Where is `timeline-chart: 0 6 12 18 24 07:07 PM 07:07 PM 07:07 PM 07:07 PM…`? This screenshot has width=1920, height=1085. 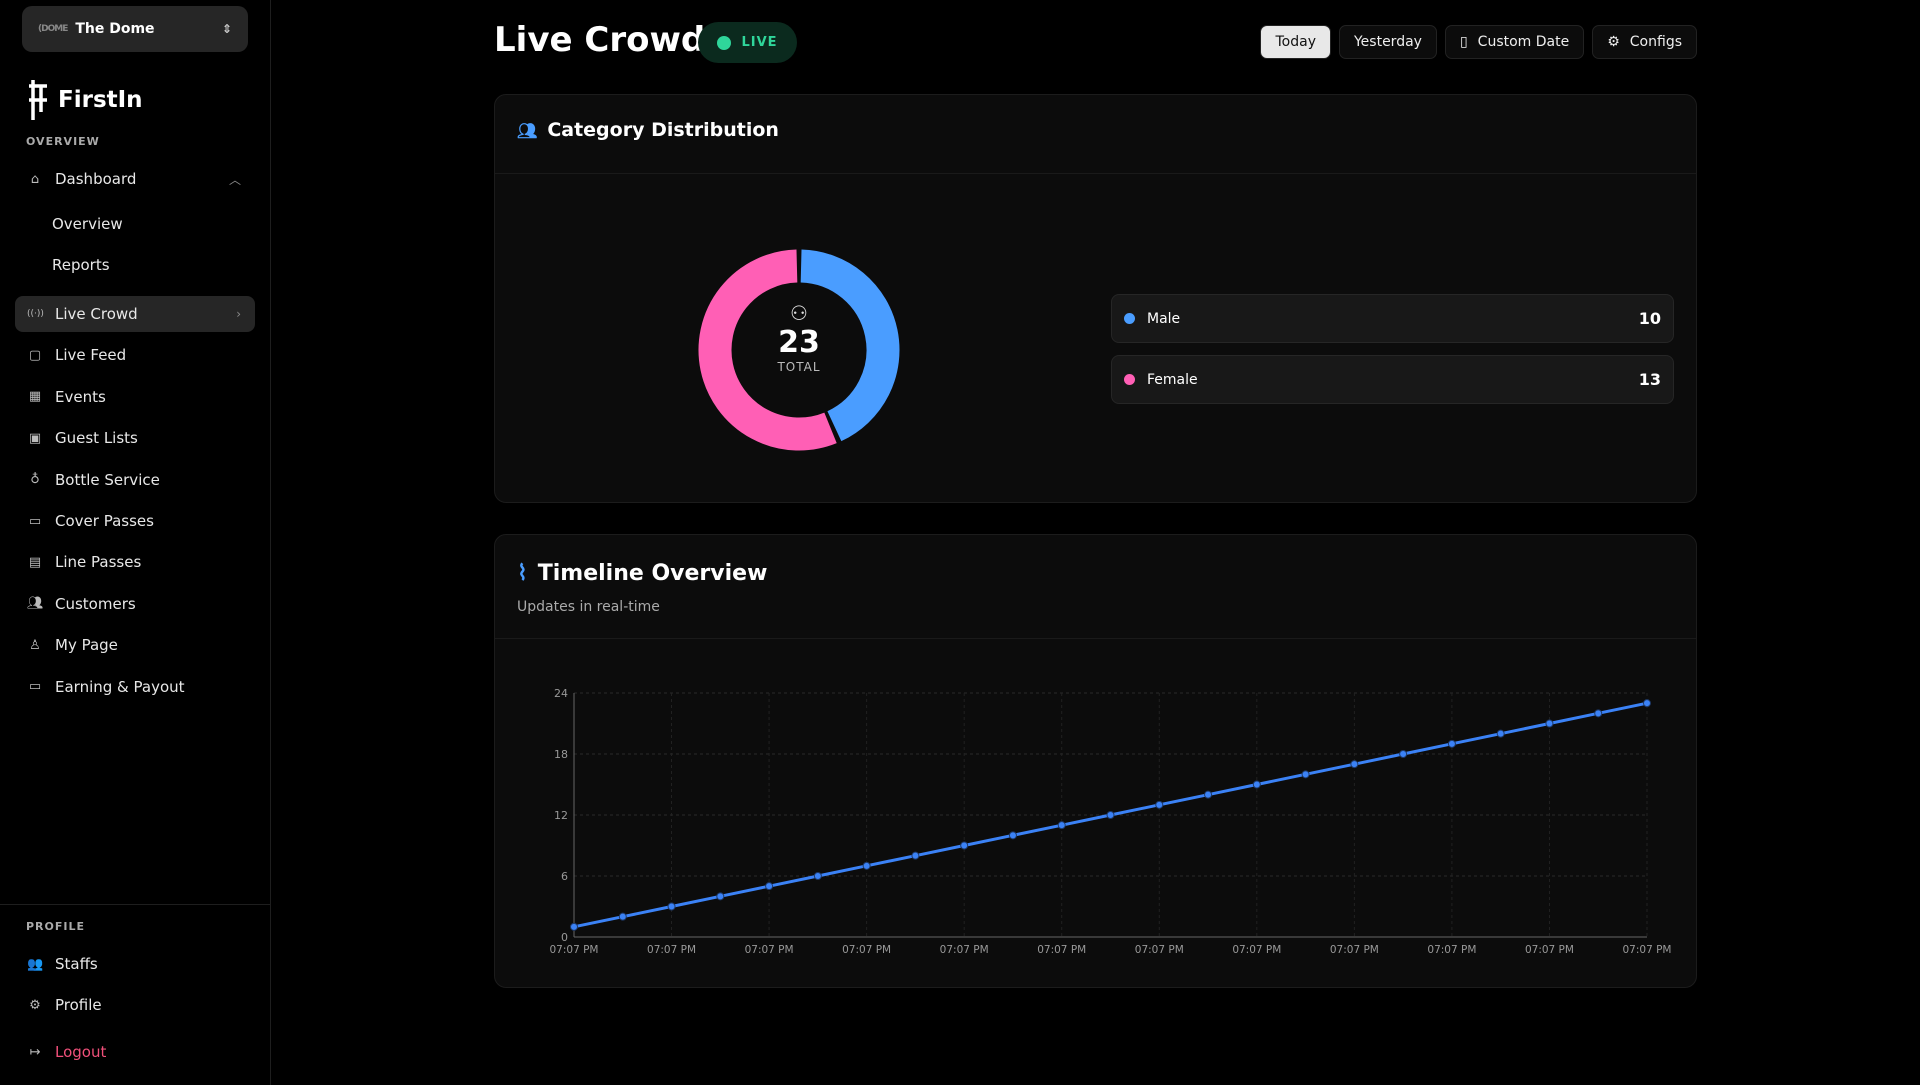
timeline-chart: 0 6 12 18 24 07:07 PM 07:07 PM 07:07 PM 07:07 PM… is located at coordinates (1111, 821).